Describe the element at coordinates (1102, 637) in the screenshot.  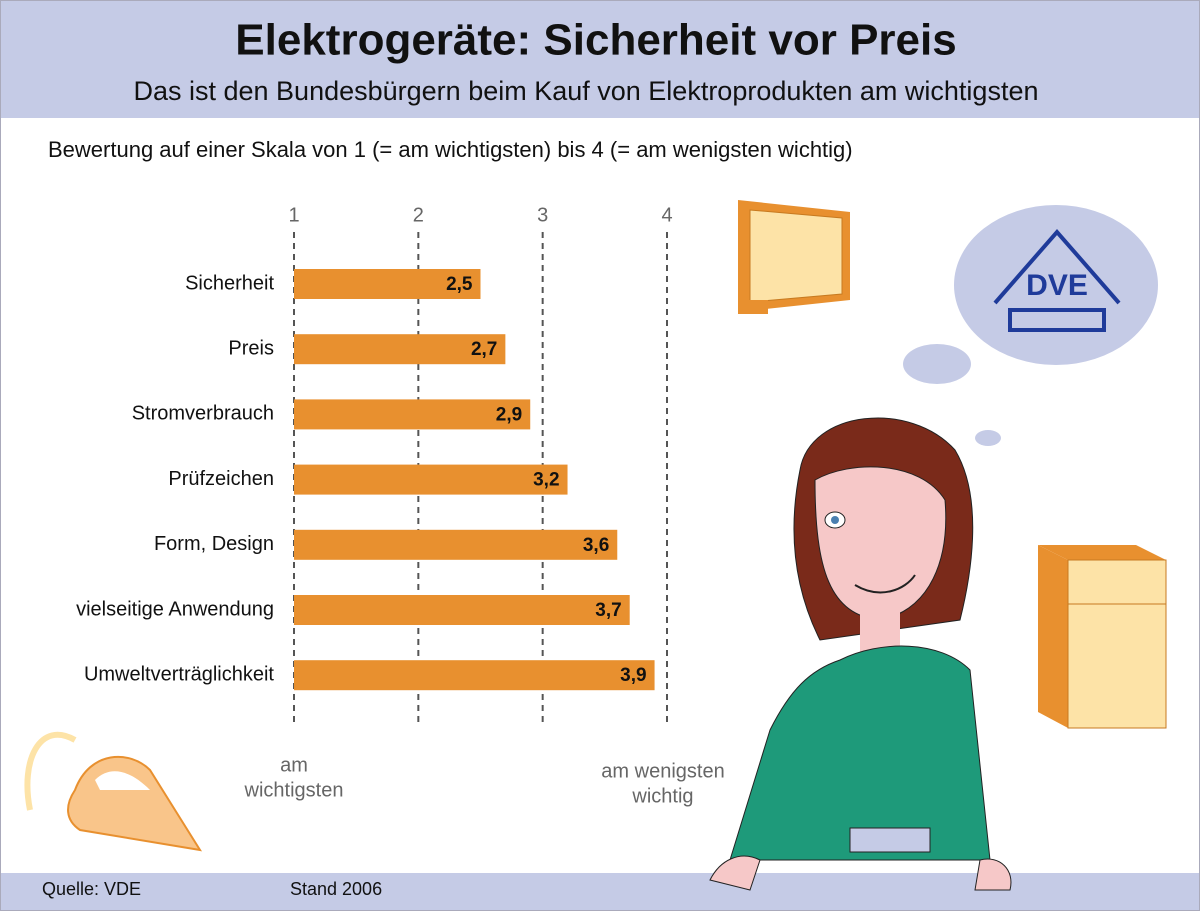
I see `cabinet-illustration` at that location.